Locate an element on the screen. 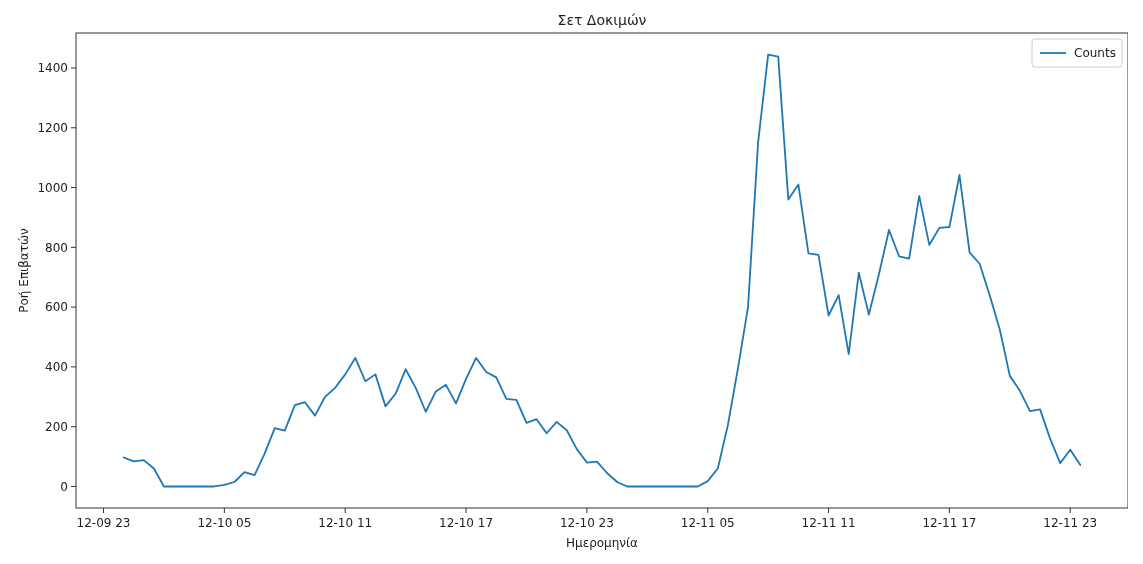 The image size is (1143, 564). x-tick-label: 12-11 17 is located at coordinates (949, 523).